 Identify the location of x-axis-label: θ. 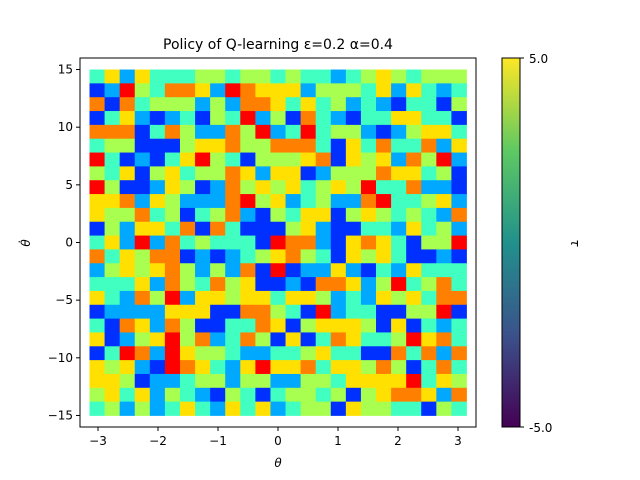
(278, 463).